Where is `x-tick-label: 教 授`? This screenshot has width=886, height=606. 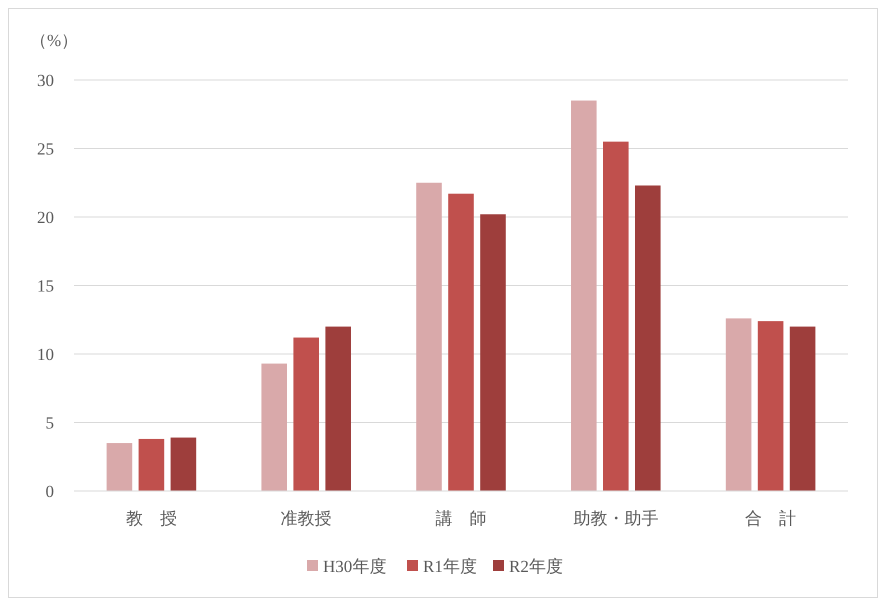 x-tick-label: 教 授 is located at coordinates (151, 518).